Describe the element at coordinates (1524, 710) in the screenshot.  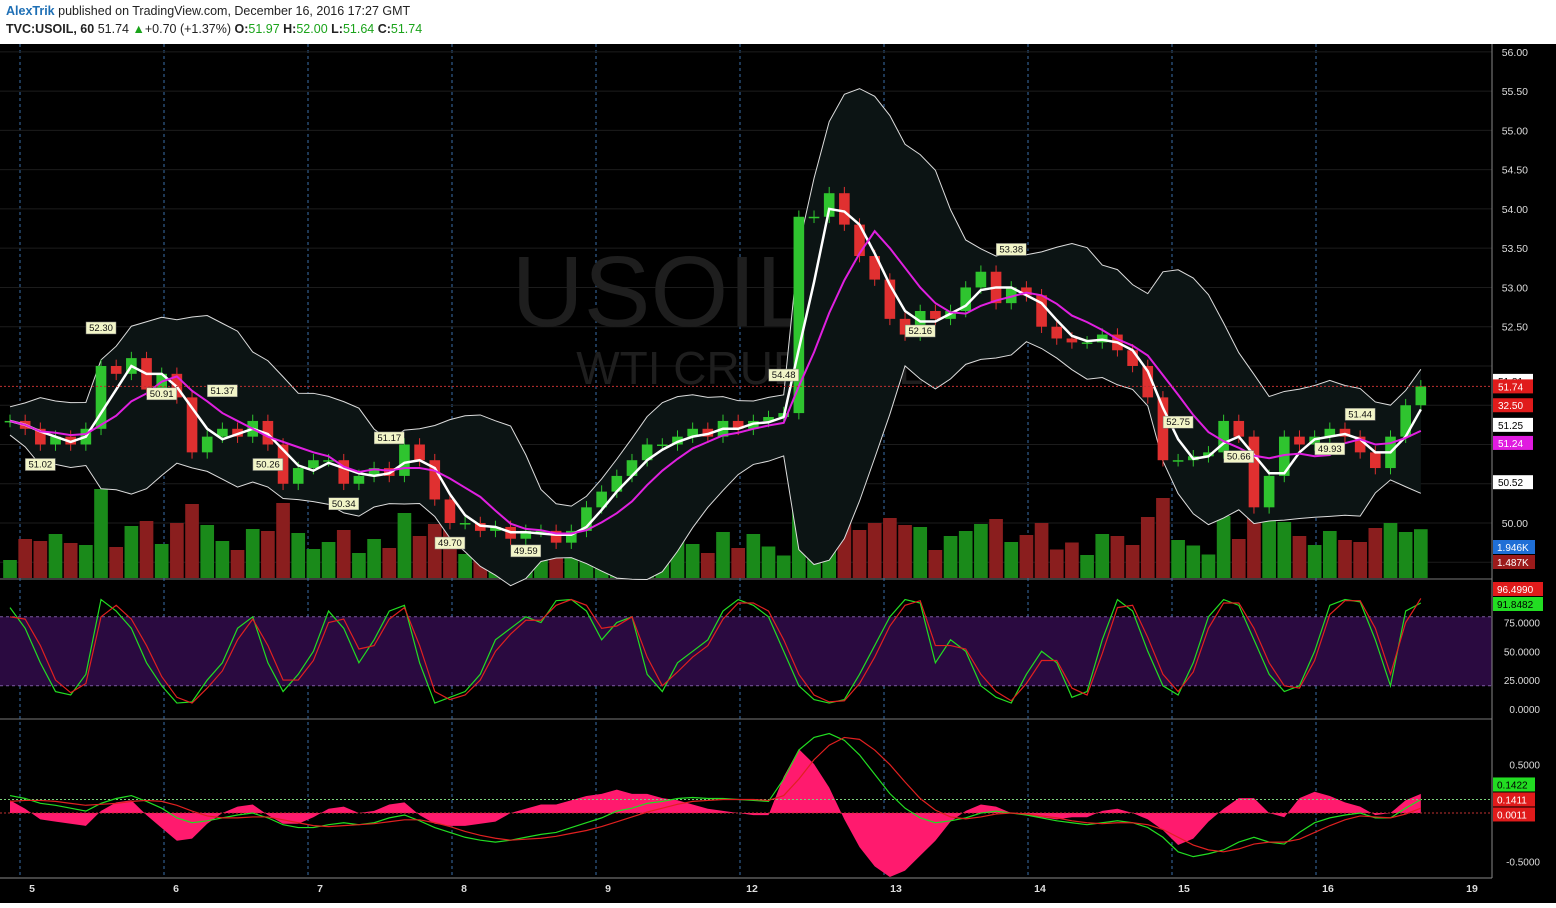
I see `stoch-tick-label: 0.0000` at that location.